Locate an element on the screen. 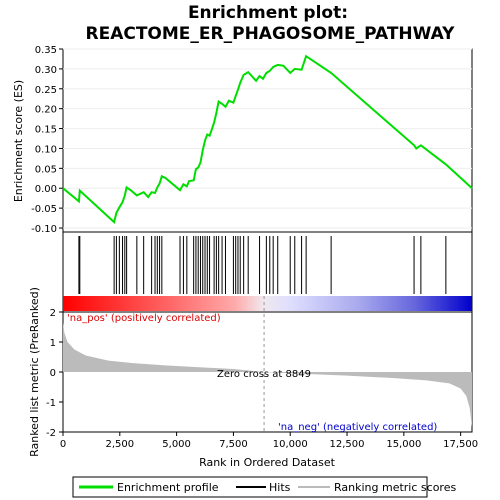  hits-panel is located at coordinates (267, 272).